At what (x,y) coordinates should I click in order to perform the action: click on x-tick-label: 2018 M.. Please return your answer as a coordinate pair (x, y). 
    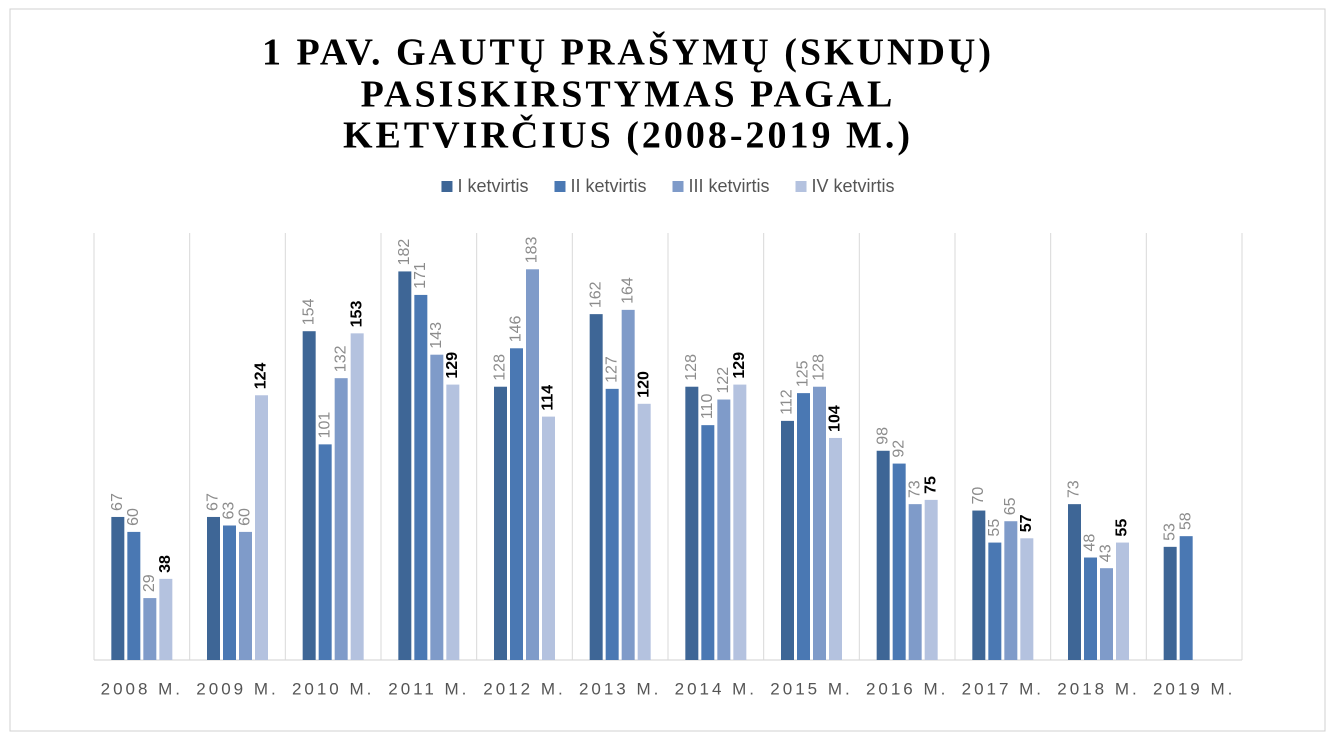
    Looking at the image, I should click on (1098, 688).